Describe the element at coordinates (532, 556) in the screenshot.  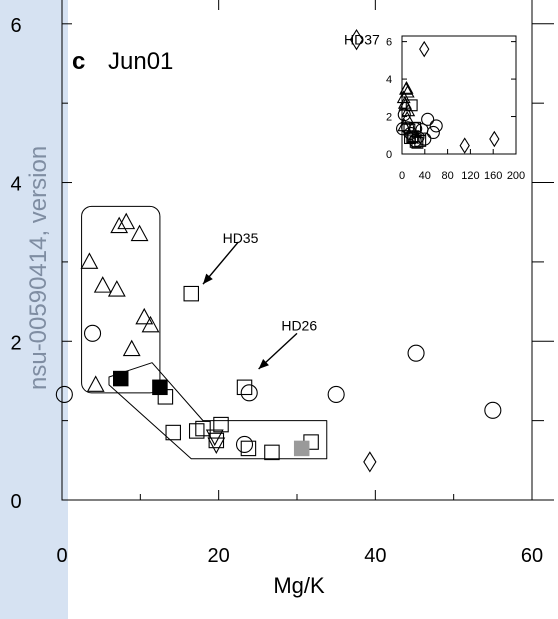
I see `x-tick-label: 60` at that location.